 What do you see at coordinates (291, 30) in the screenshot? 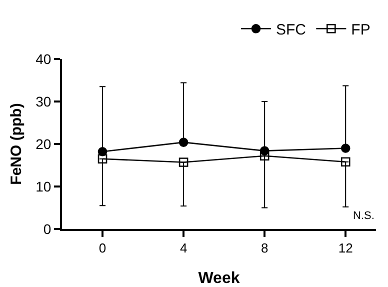
I see `legend-label: SFC` at bounding box center [291, 30].